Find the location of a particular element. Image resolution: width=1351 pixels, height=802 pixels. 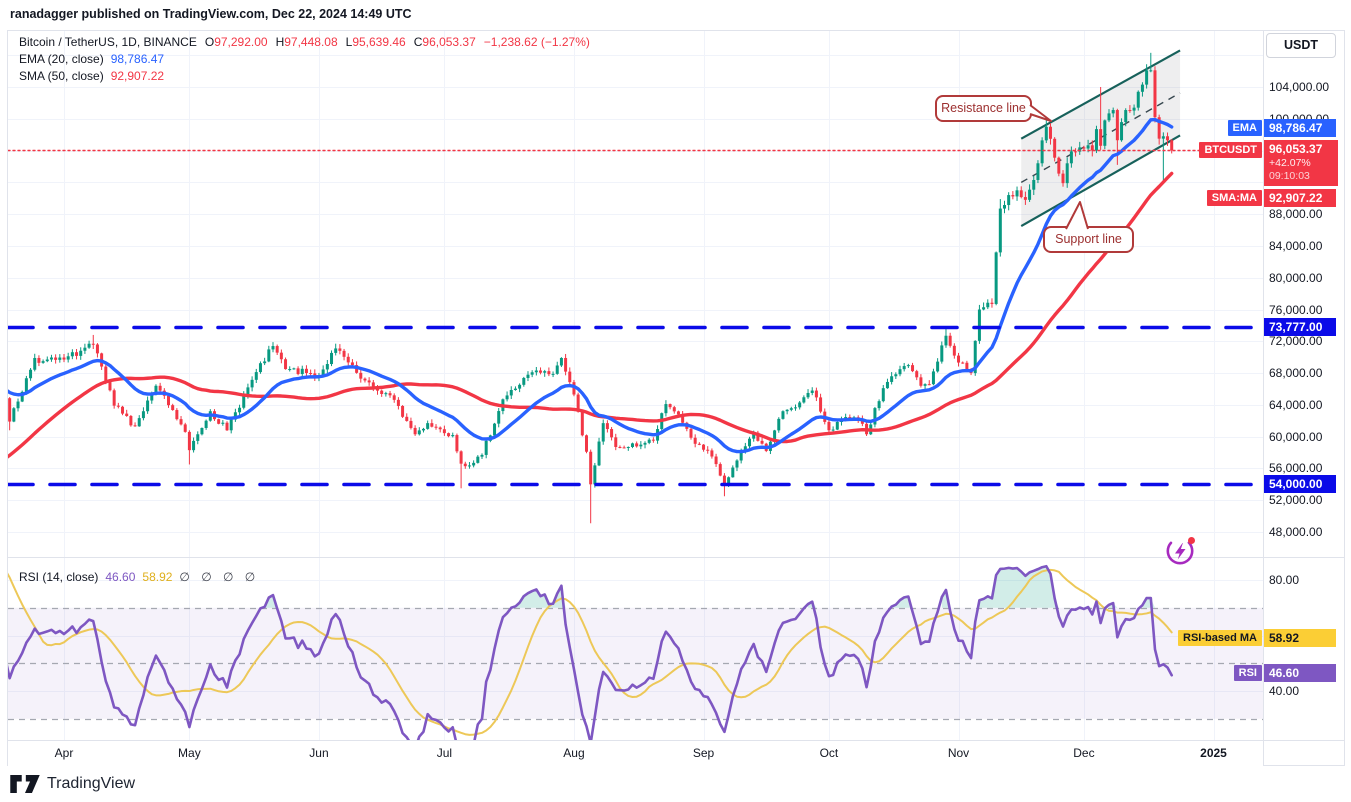

time-axis-label: Jul is located at coordinates (444, 753).